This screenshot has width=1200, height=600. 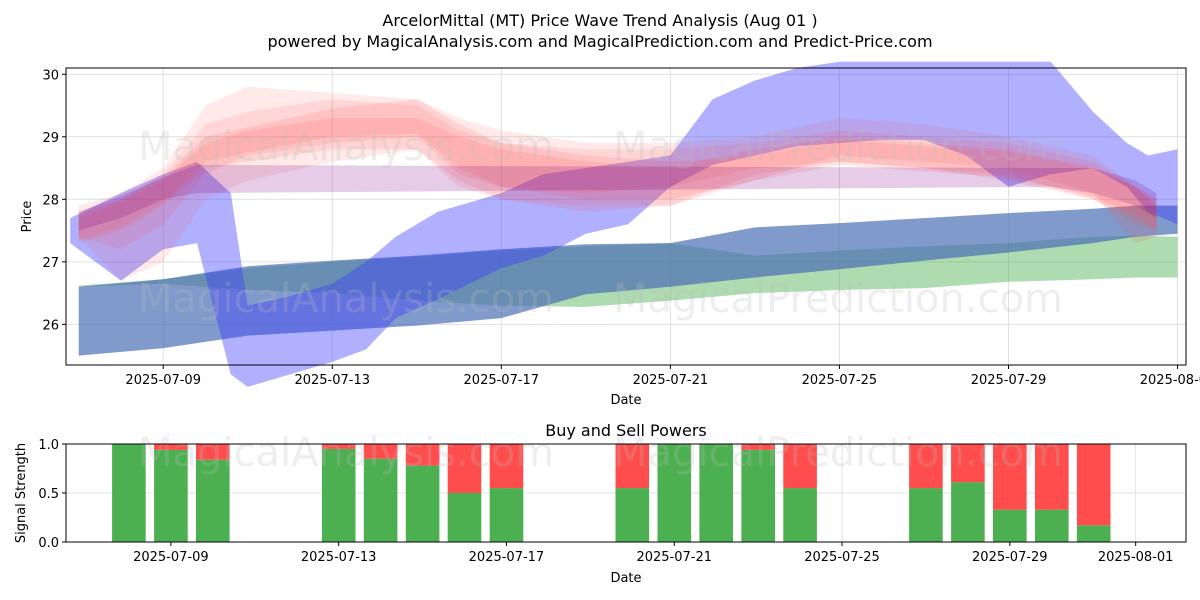 I want to click on bottom-y-tick-label: 0.0, so click(x=48, y=543).